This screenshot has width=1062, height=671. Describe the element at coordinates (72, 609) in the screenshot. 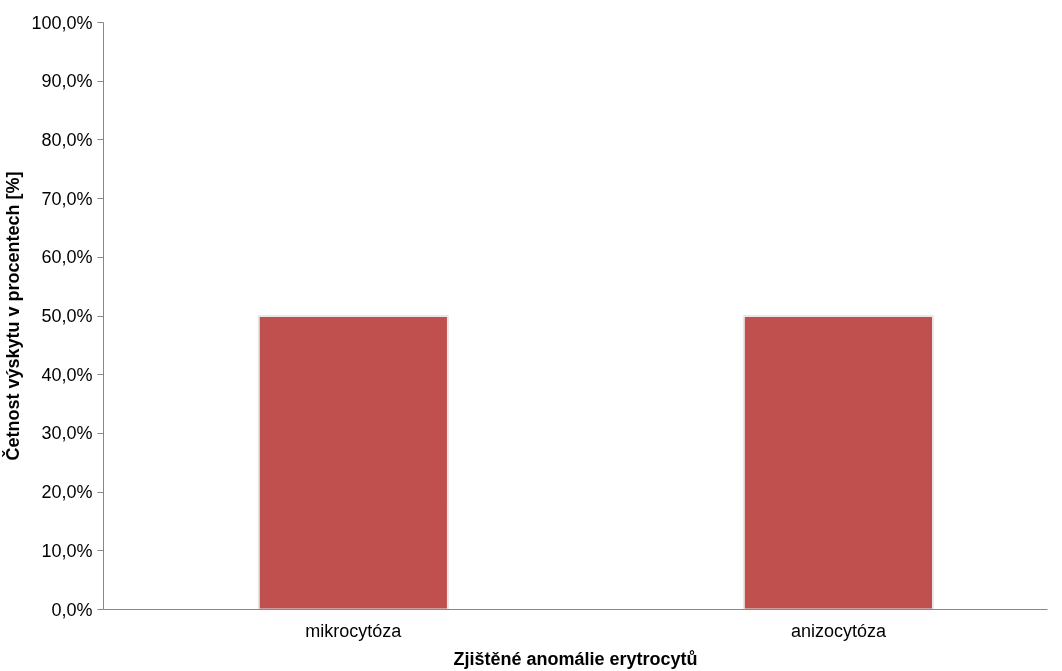

I see `y-tick-label: 0,0%` at that location.